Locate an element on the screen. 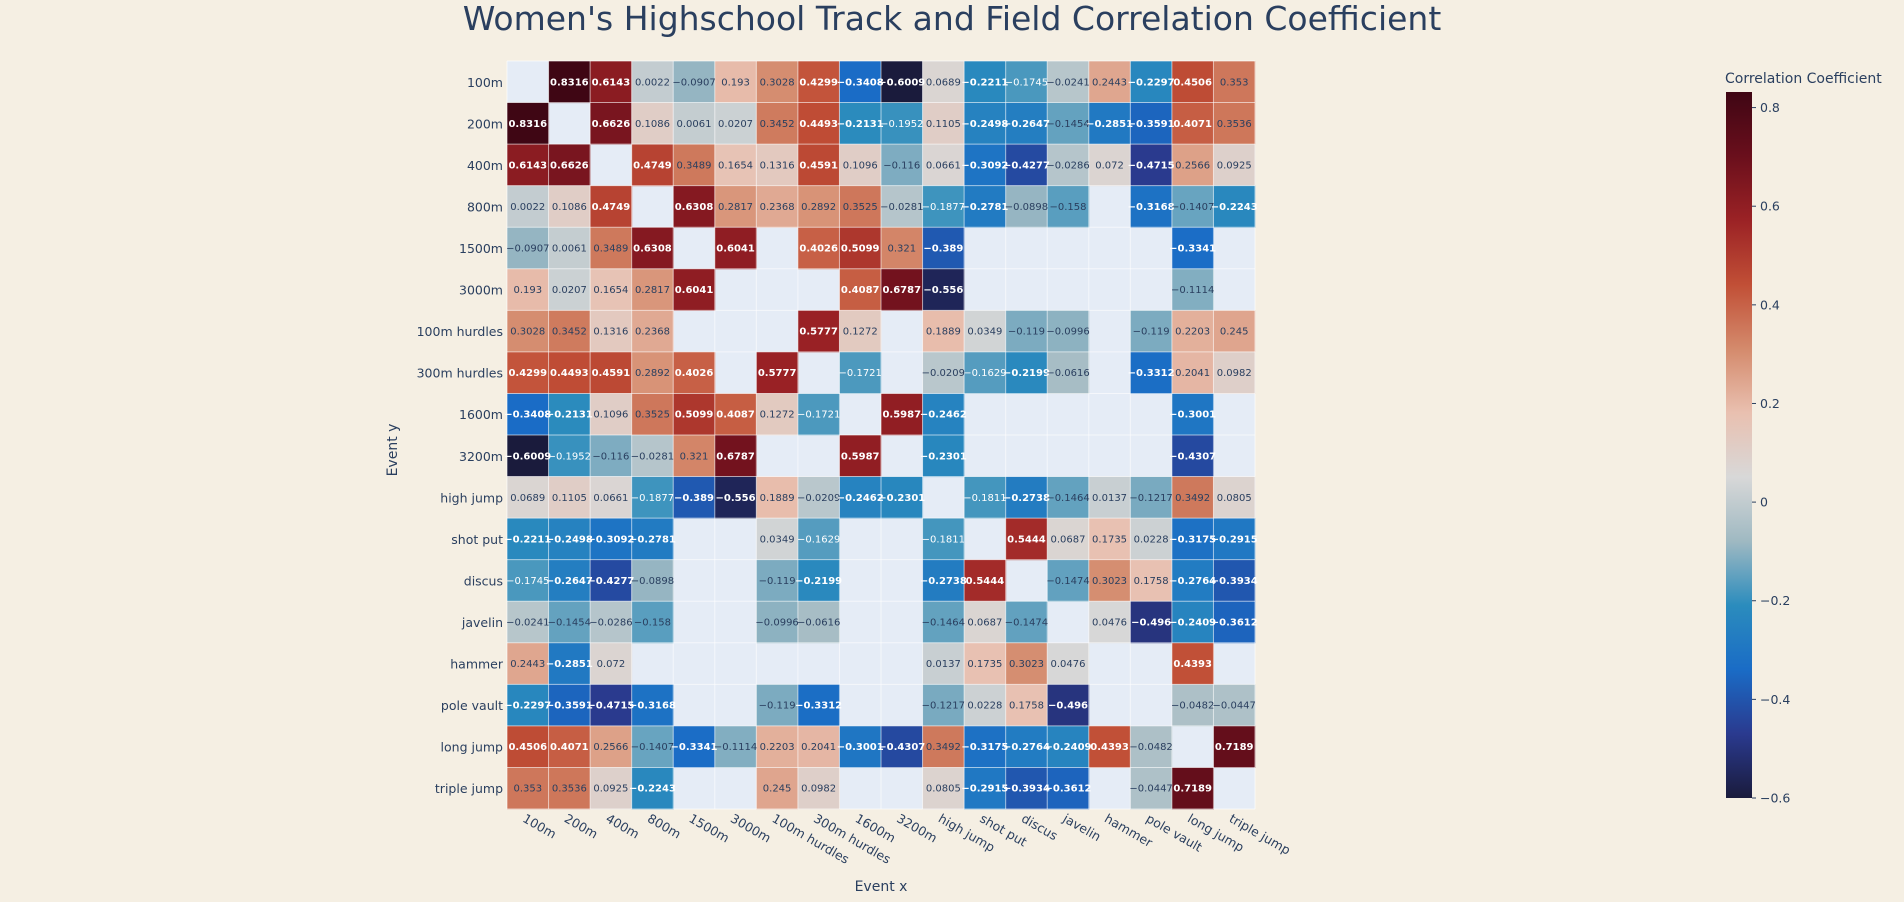 This screenshot has width=1904, height=902. cell-value-label: 0.245 is located at coordinates (777, 789).